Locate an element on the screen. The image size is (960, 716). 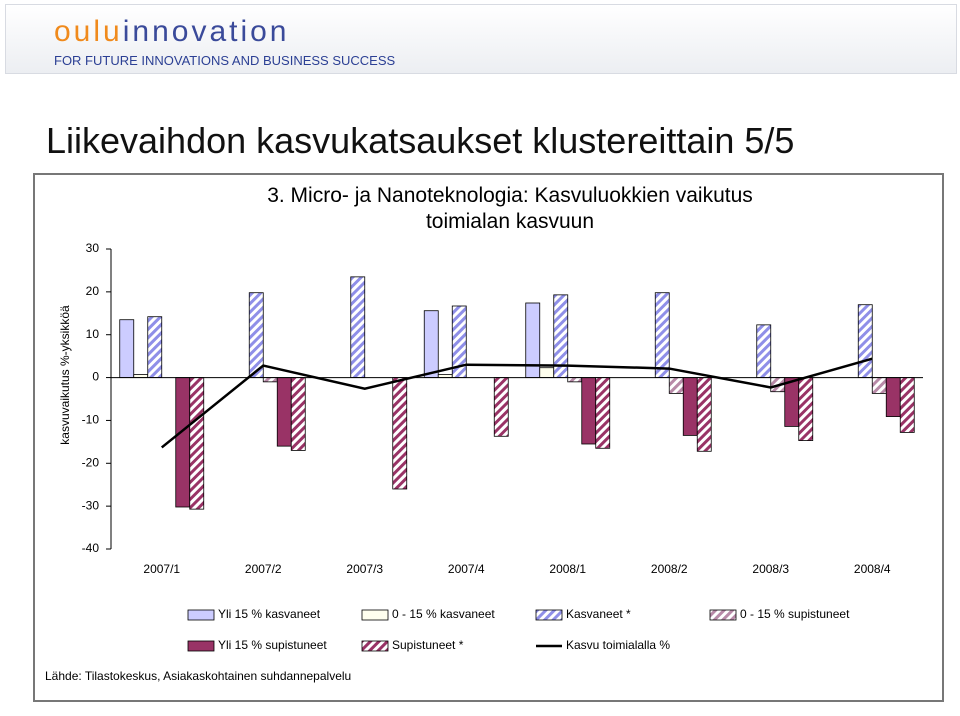
y-axis-label: kasvuvaikutus %-yksikköä is located at coordinates (65, 375).